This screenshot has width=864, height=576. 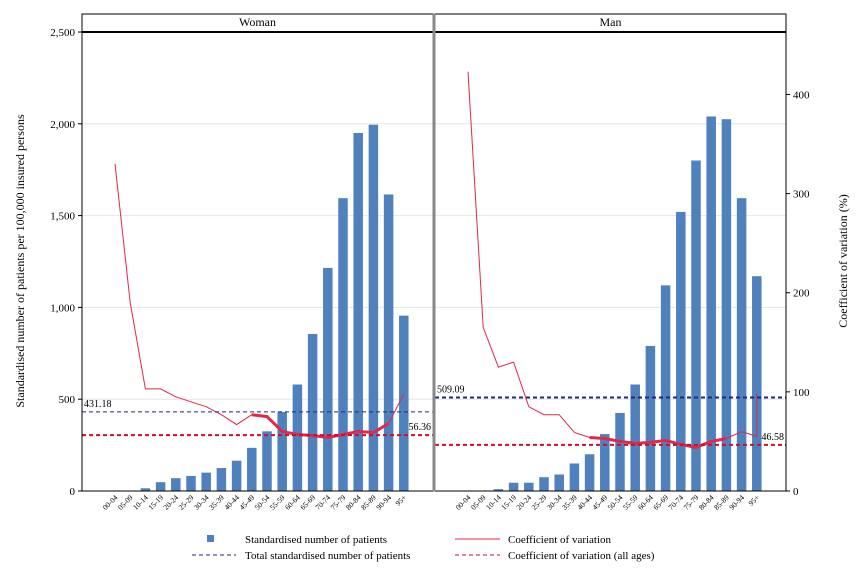 I want to click on legend-label-cv: Coefficient of variation, so click(x=560, y=540).